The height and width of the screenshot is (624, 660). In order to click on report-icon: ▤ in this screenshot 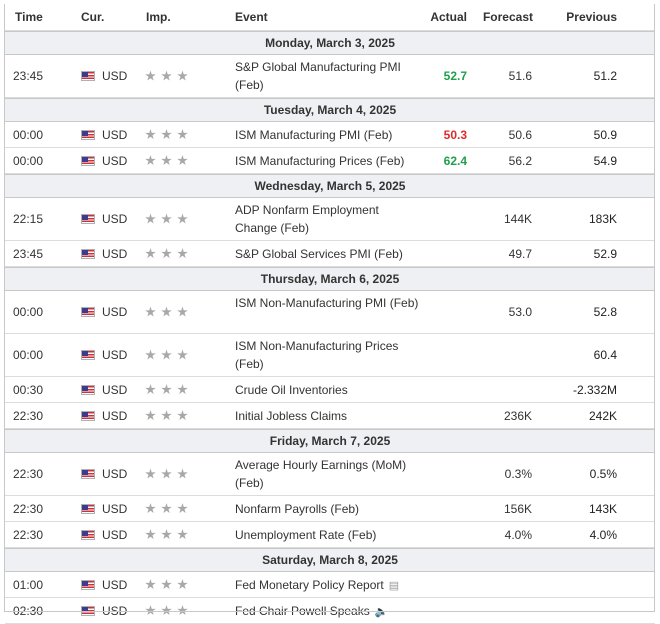, I will do `click(394, 585)`.